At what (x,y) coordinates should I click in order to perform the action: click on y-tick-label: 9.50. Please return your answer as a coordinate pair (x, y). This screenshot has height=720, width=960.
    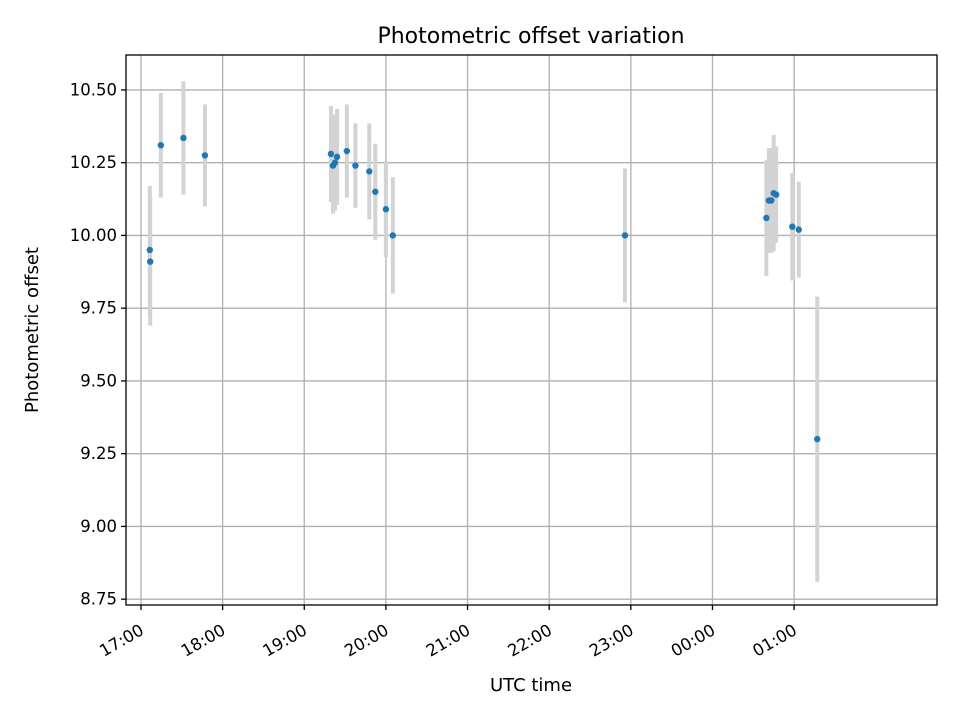
    Looking at the image, I should click on (98, 380).